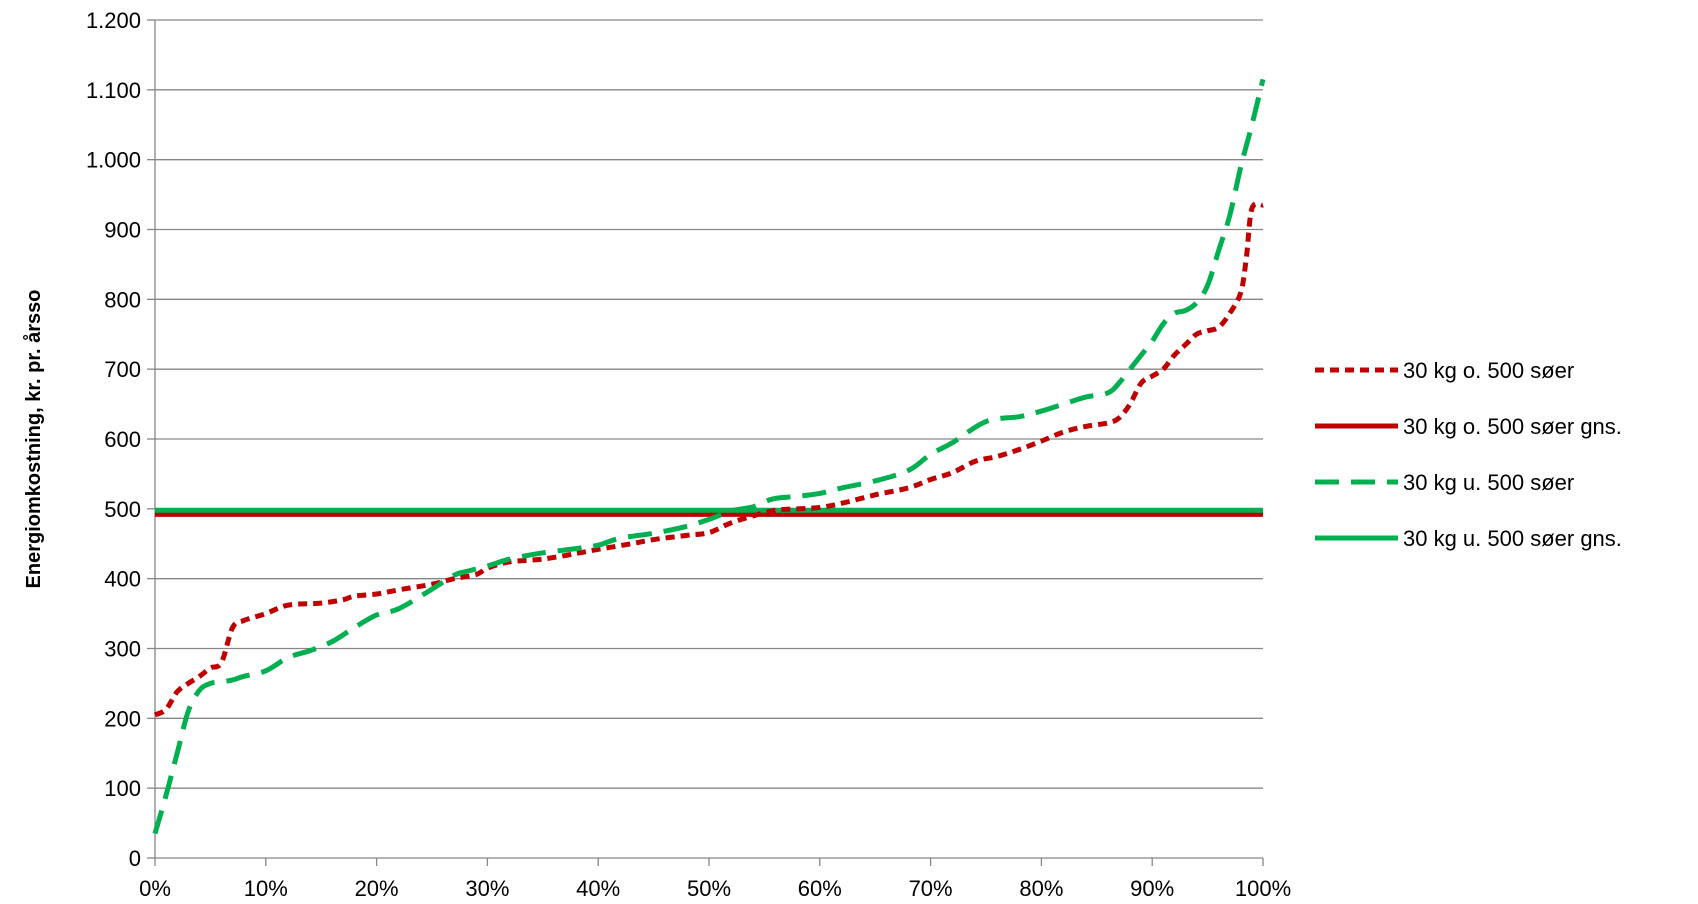 The height and width of the screenshot is (904, 1698). What do you see at coordinates (155, 888) in the screenshot?
I see `x-tick-label: 0%` at bounding box center [155, 888].